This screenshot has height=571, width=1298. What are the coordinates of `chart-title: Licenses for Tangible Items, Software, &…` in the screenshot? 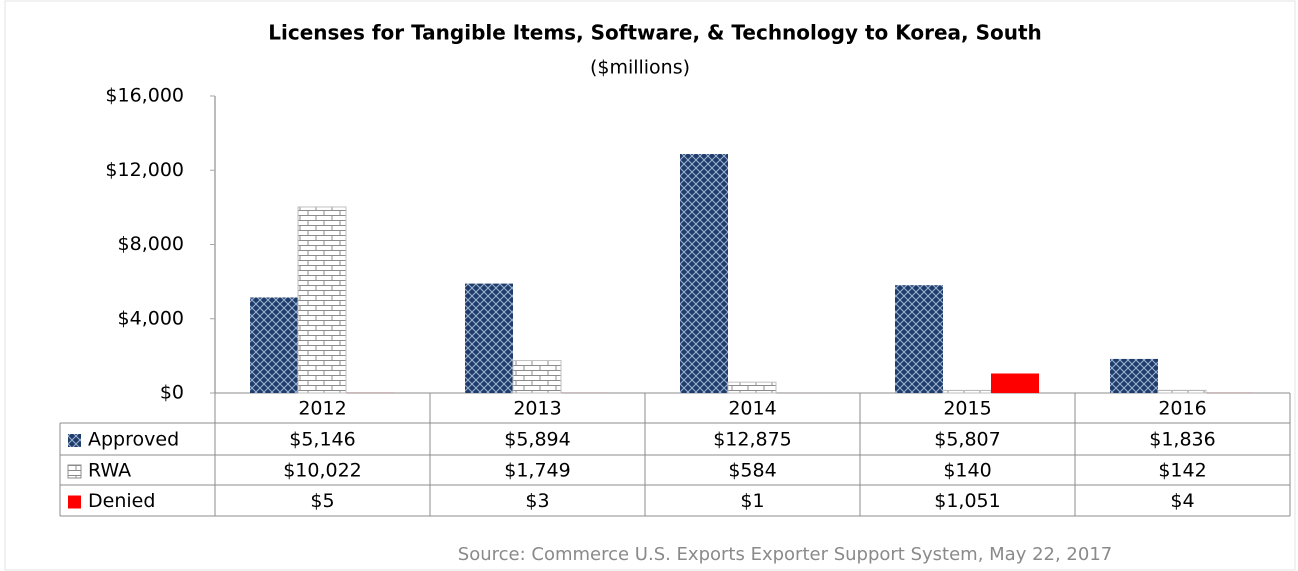 It's located at (655, 33).